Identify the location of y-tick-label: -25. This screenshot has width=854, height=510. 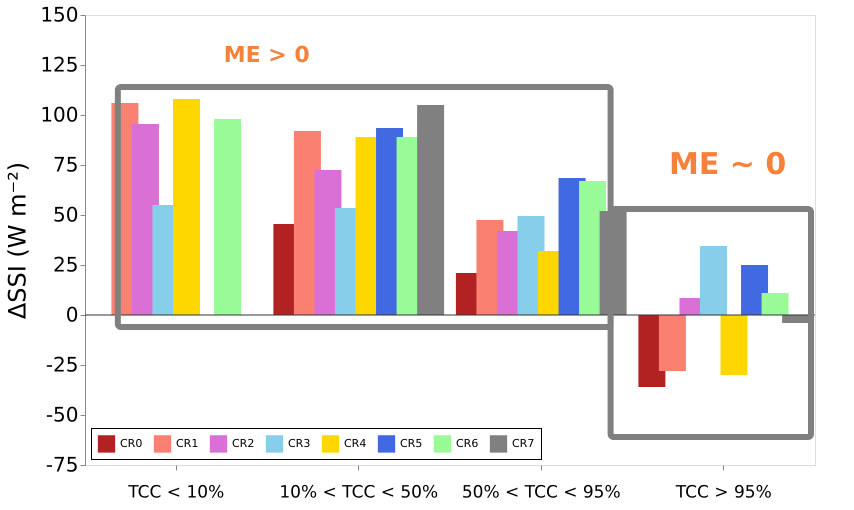
(62, 364).